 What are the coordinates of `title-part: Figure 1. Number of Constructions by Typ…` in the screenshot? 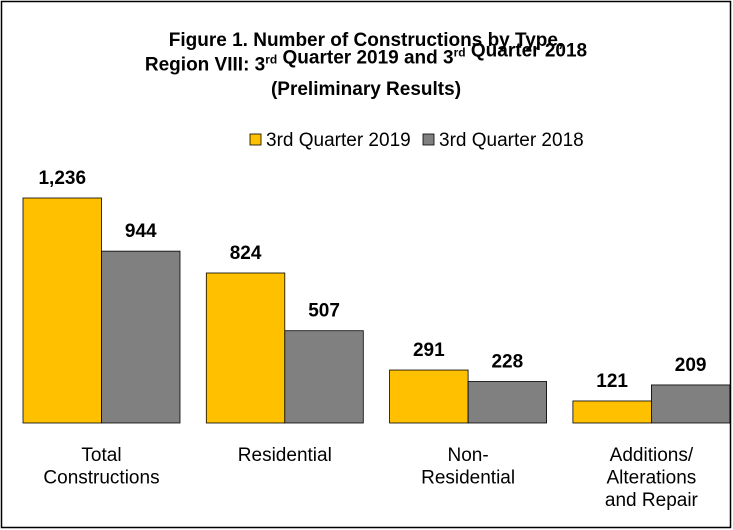 It's located at (366, 40).